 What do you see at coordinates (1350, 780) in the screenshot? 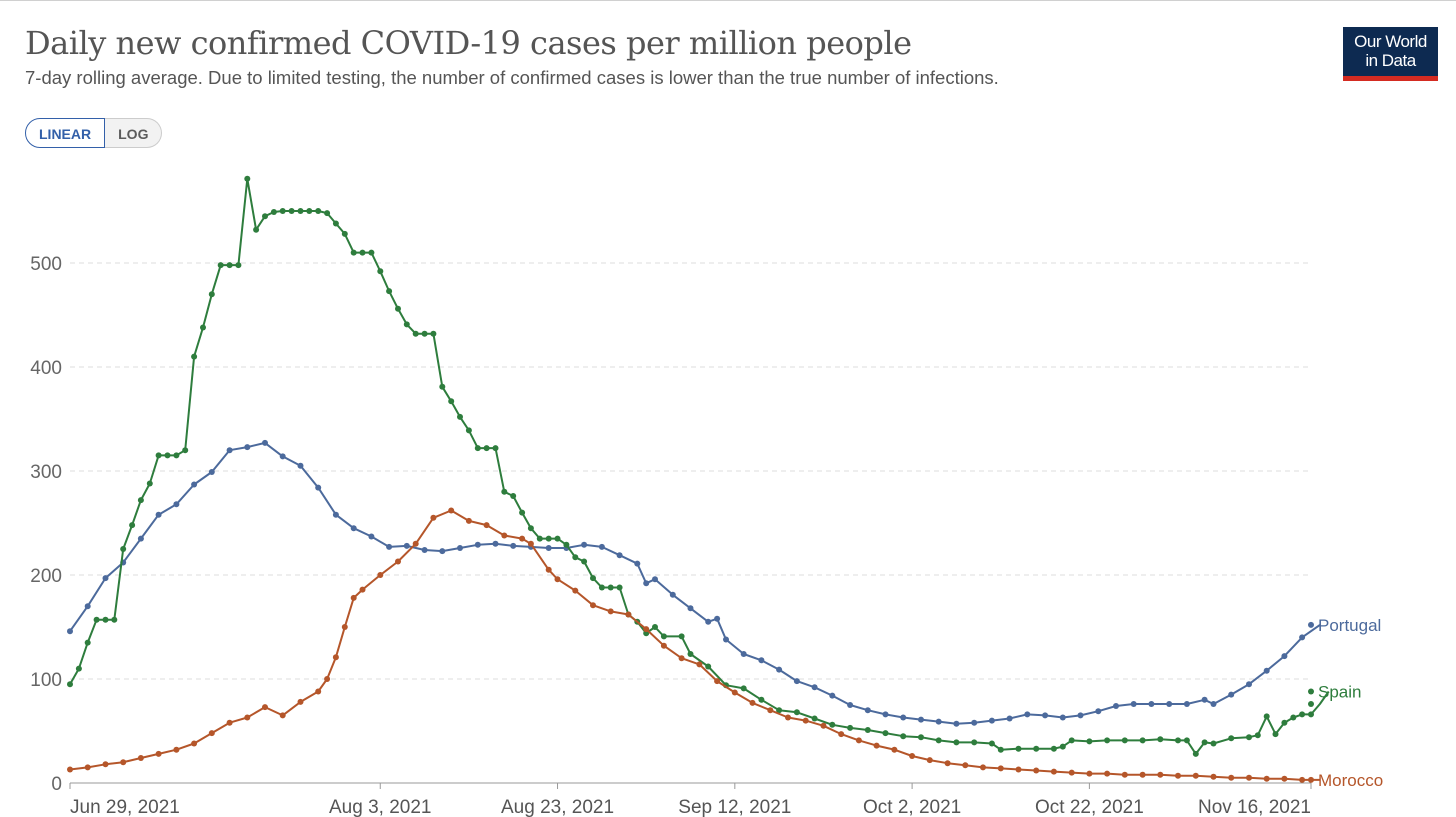
I see `morocco-label: Morocco` at bounding box center [1350, 780].